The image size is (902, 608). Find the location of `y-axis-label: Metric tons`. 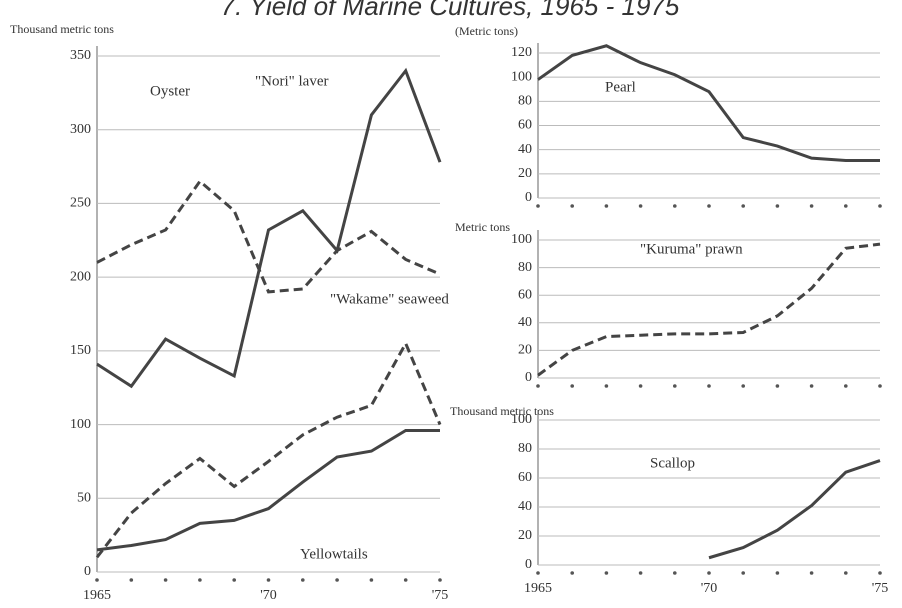

y-axis-label: Metric tons is located at coordinates (482, 227).